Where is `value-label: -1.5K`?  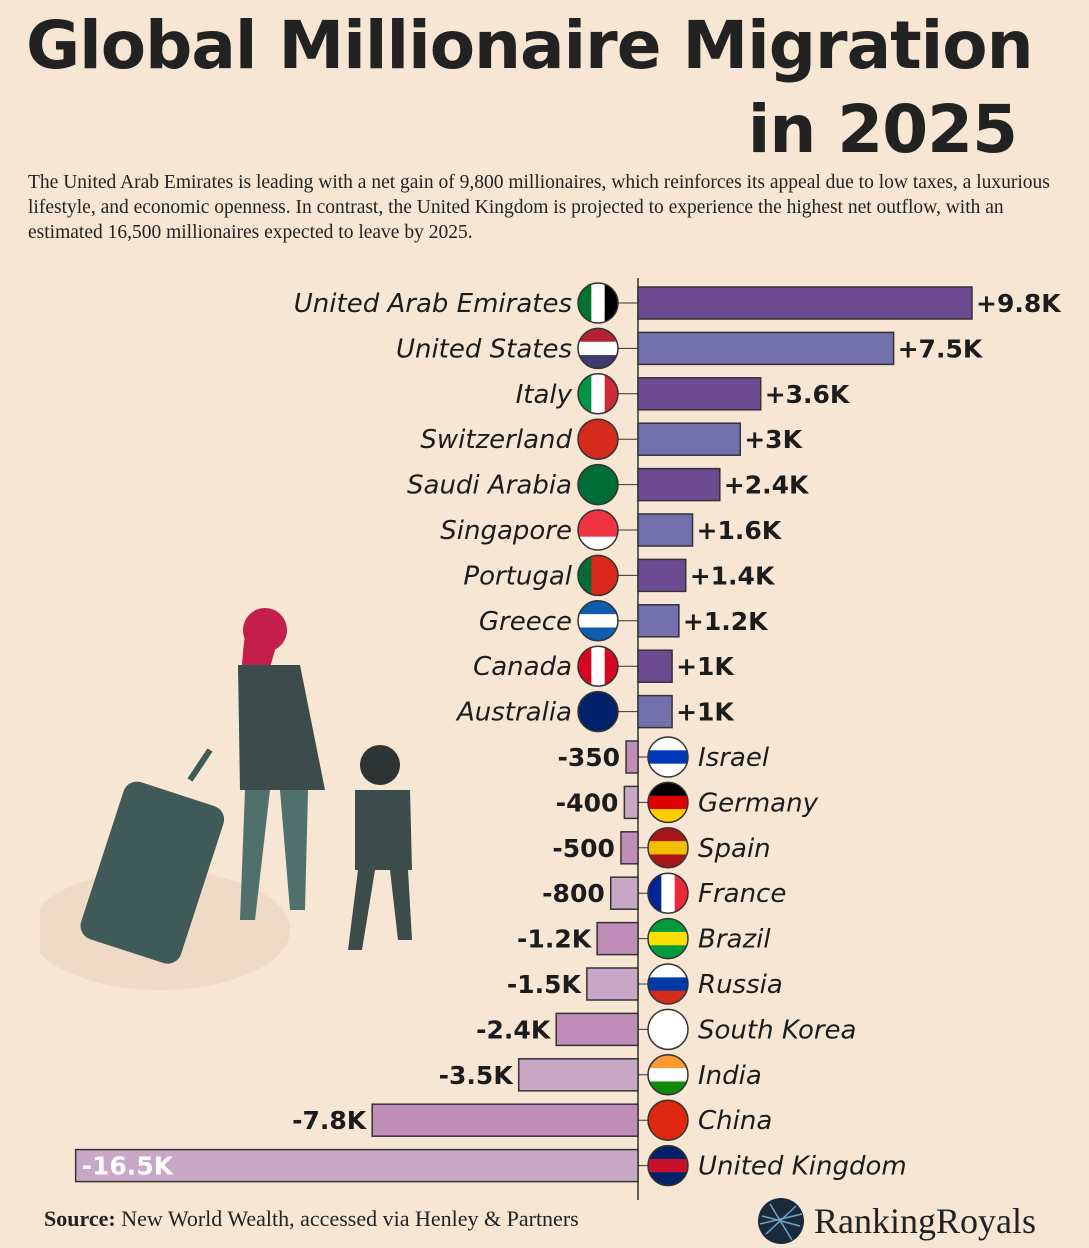 value-label: -1.5K is located at coordinates (545, 984).